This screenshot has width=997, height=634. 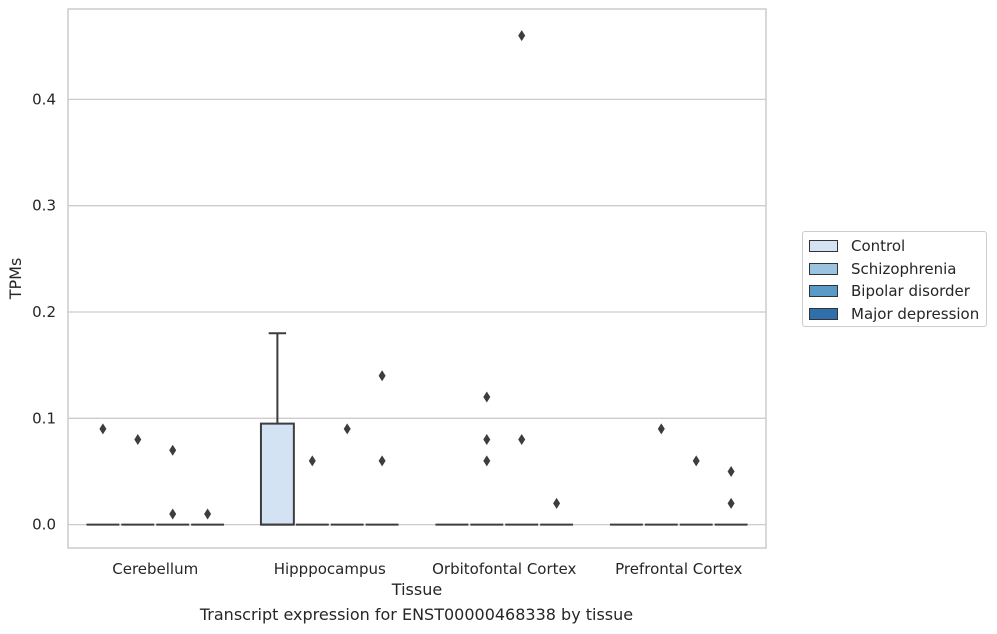 I want to click on legend-label: Bipolar disorder, so click(x=910, y=291).